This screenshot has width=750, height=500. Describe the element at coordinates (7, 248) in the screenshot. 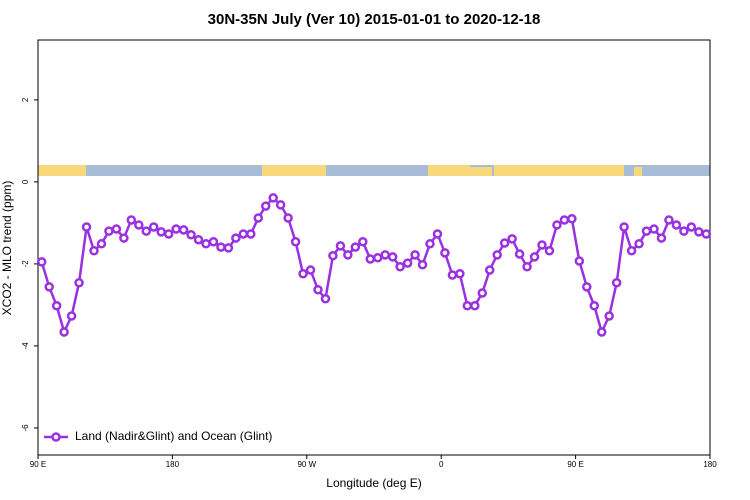

I see `y-axis-label: XCO2 - MLO trend (ppm)` at that location.